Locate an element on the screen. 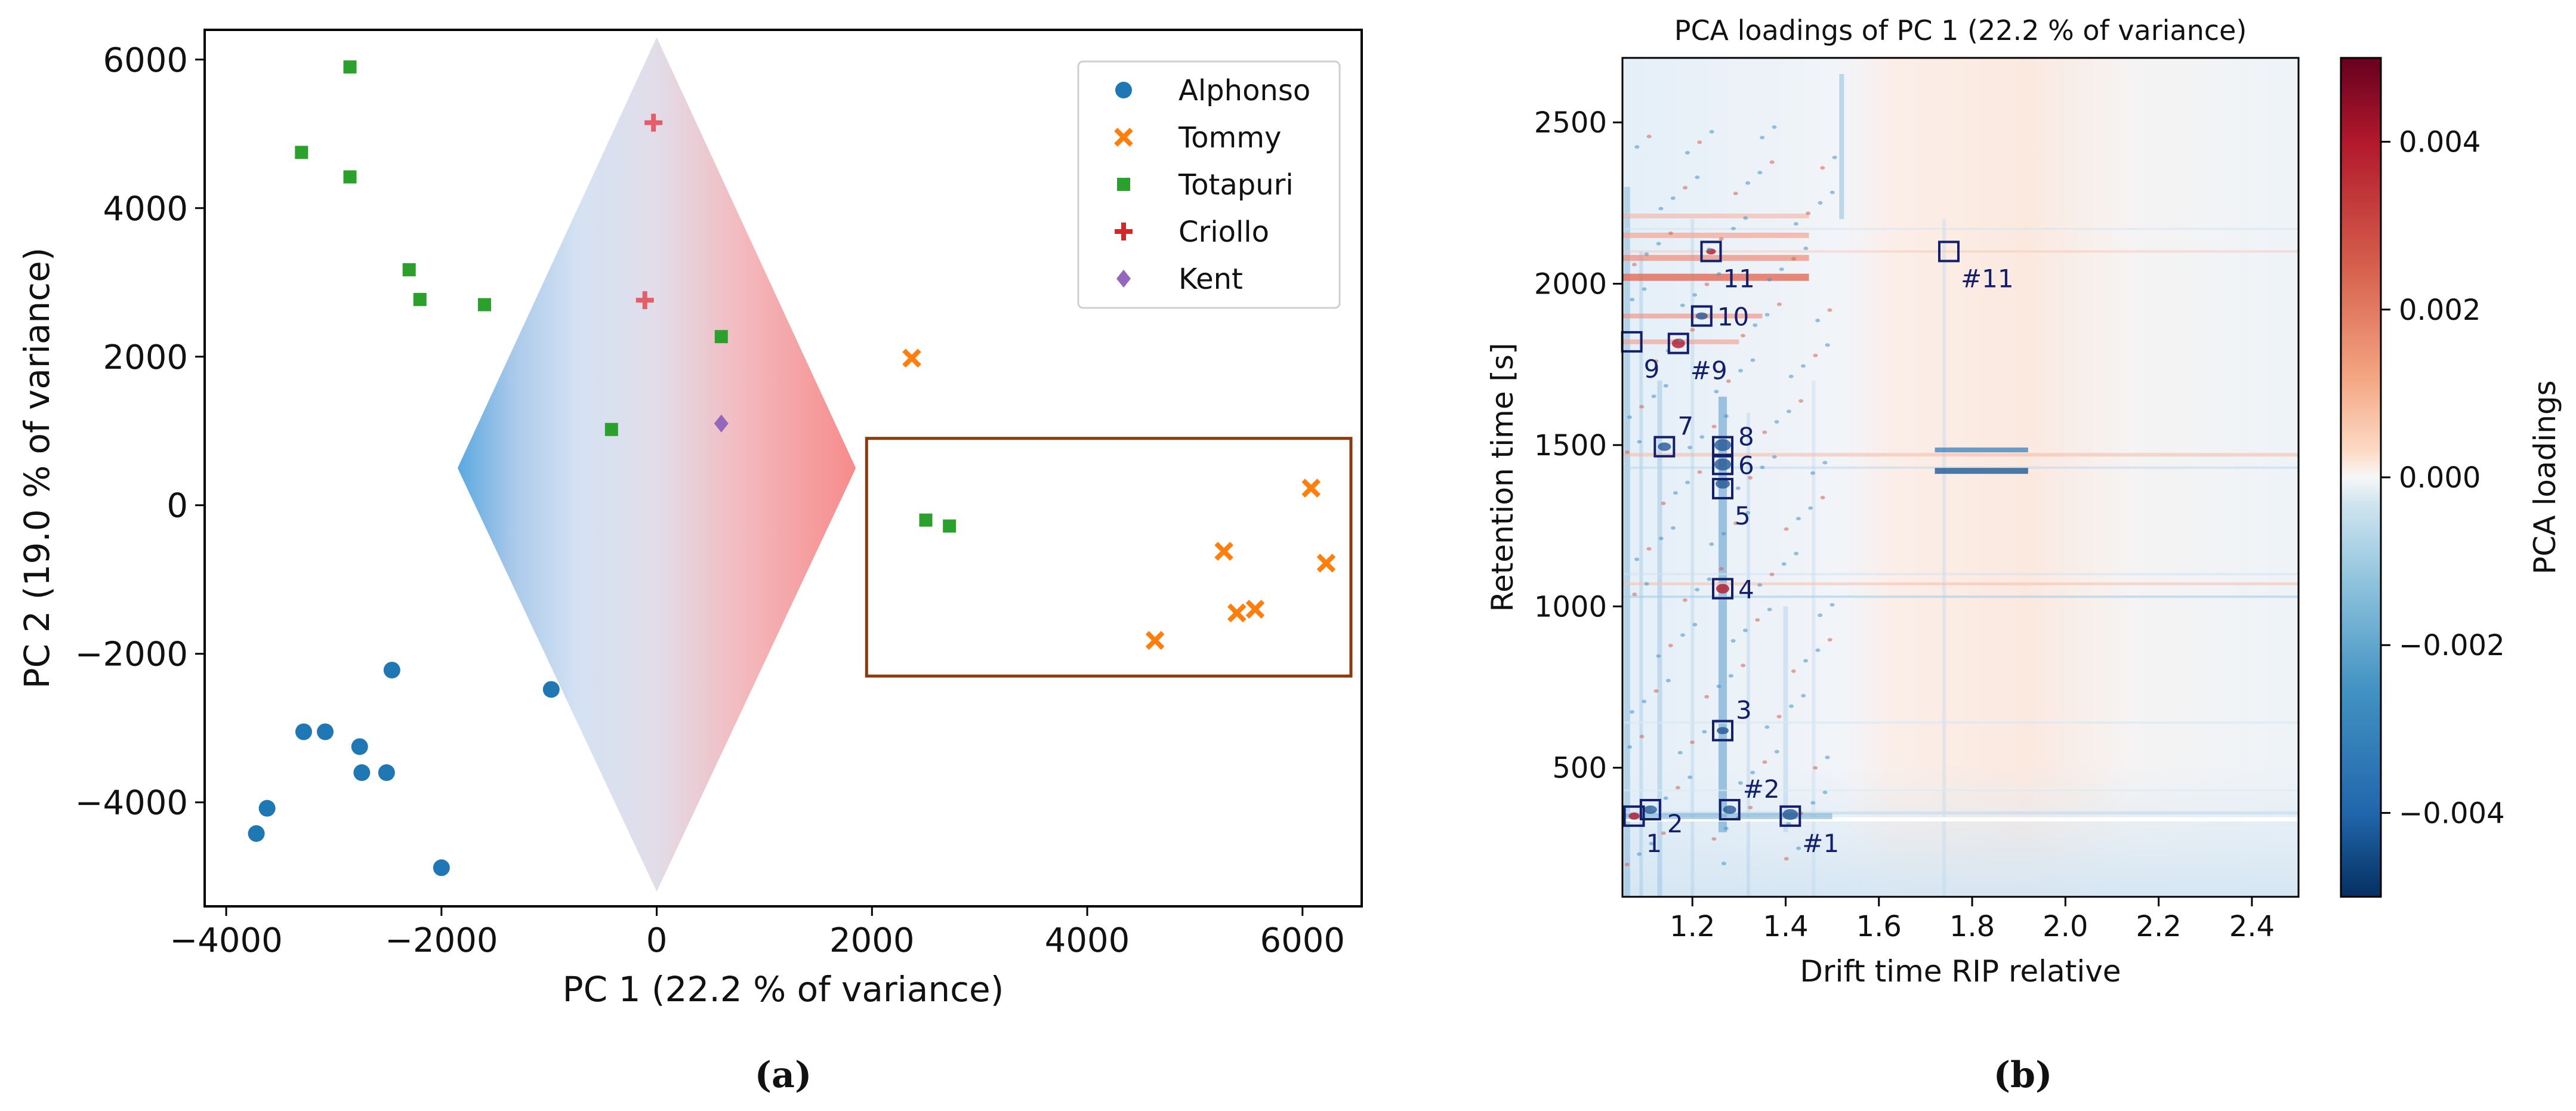 Image resolution: width=2576 pixels, height=1111 pixels. colorbar is located at coordinates (2361, 477).